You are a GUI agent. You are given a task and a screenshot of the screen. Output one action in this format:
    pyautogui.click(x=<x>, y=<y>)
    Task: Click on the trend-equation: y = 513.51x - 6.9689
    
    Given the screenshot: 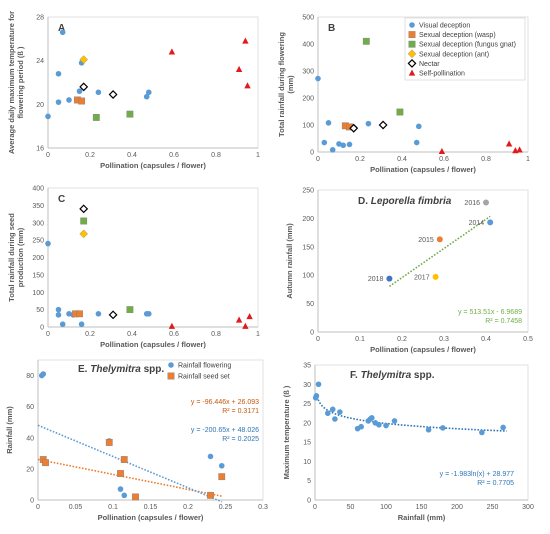 What is the action you would take?
    pyautogui.click(x=490, y=312)
    